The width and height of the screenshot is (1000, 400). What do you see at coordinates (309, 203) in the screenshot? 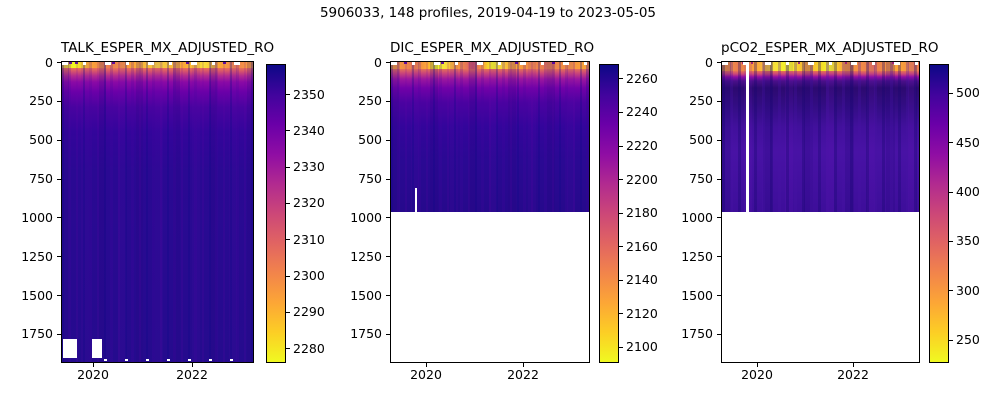
I see `tick-label: 2320` at bounding box center [309, 203].